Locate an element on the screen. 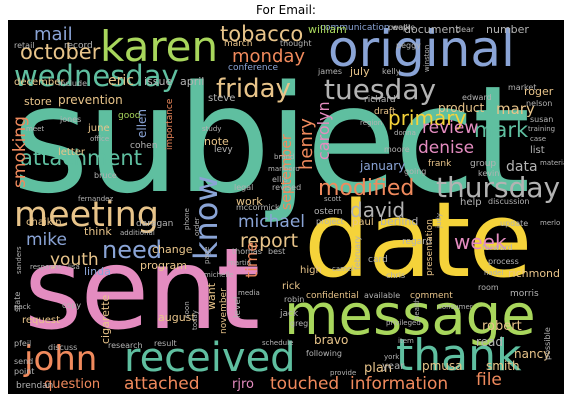 This screenshot has height=402, width=572. word-possible: possible is located at coordinates (547, 343).